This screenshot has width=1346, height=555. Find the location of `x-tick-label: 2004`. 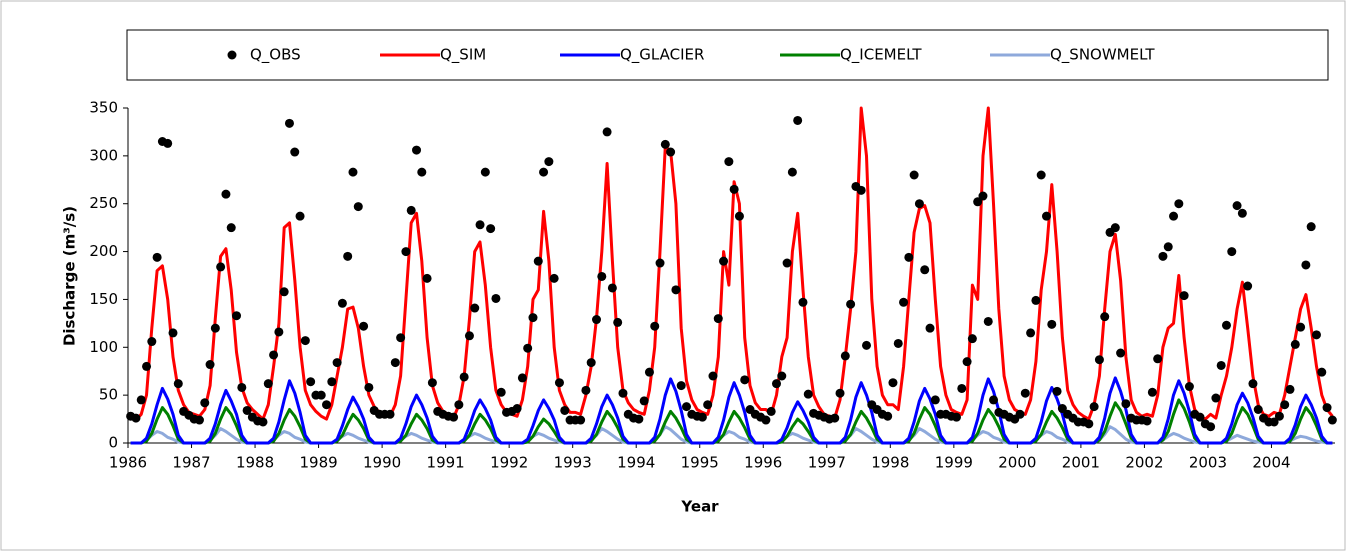

x-tick-label: 2004 is located at coordinates (1271, 463).